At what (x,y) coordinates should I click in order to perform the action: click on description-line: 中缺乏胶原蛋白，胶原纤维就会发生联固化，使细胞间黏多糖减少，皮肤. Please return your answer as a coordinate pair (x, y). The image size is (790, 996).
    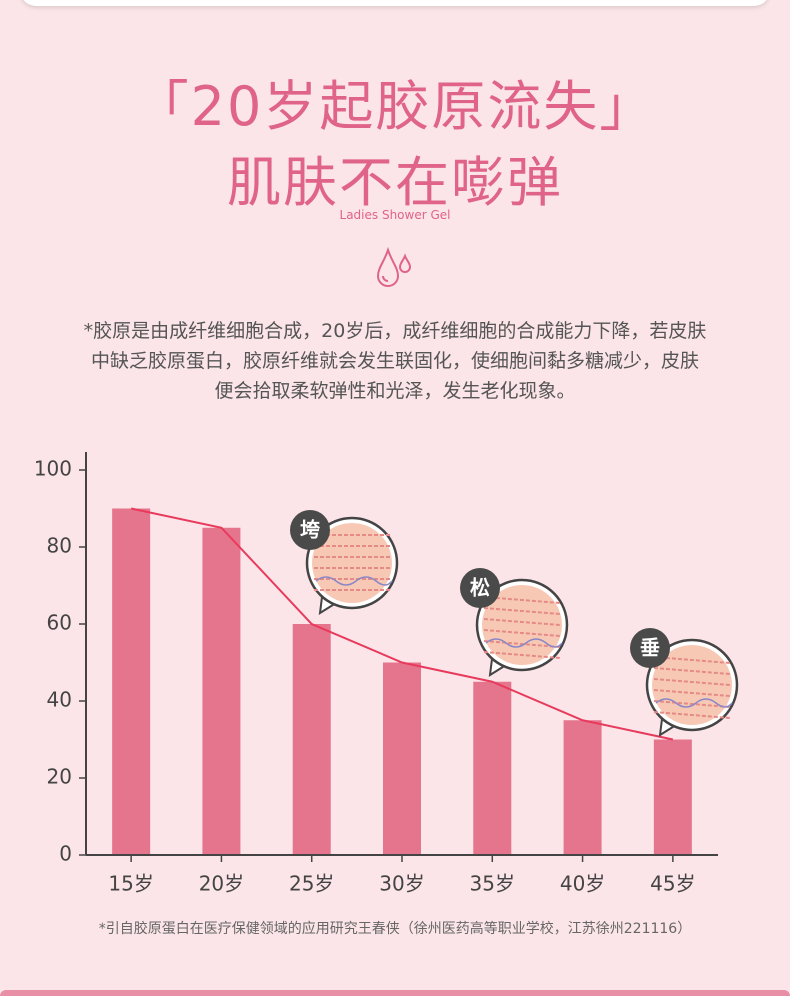
    Looking at the image, I should click on (394, 361).